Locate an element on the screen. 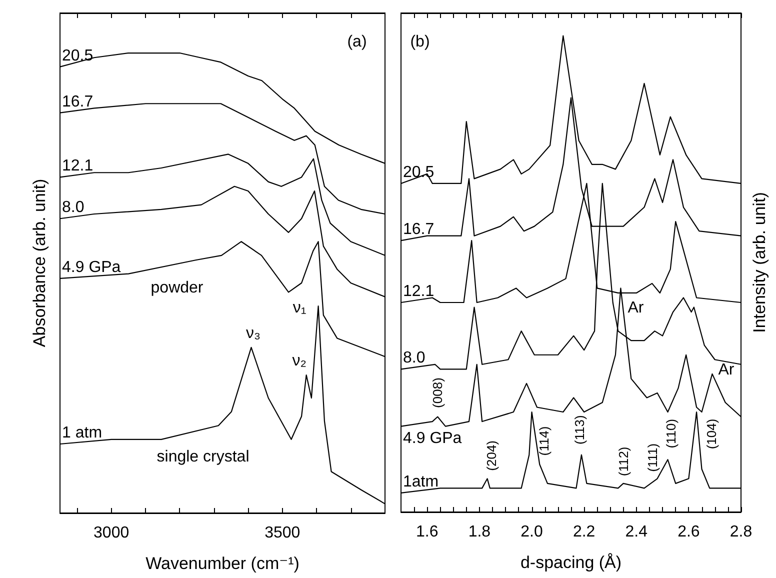 The width and height of the screenshot is (776, 578). x-axis-title: d-spacing (Å) is located at coordinates (571, 562).